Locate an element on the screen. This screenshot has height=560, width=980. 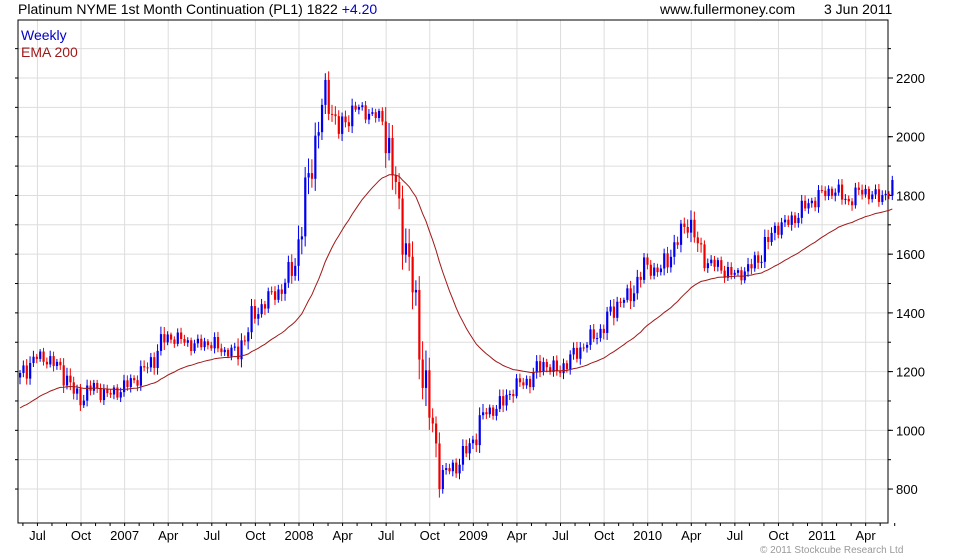
x-tick-label: 2010 is located at coordinates (647, 535).